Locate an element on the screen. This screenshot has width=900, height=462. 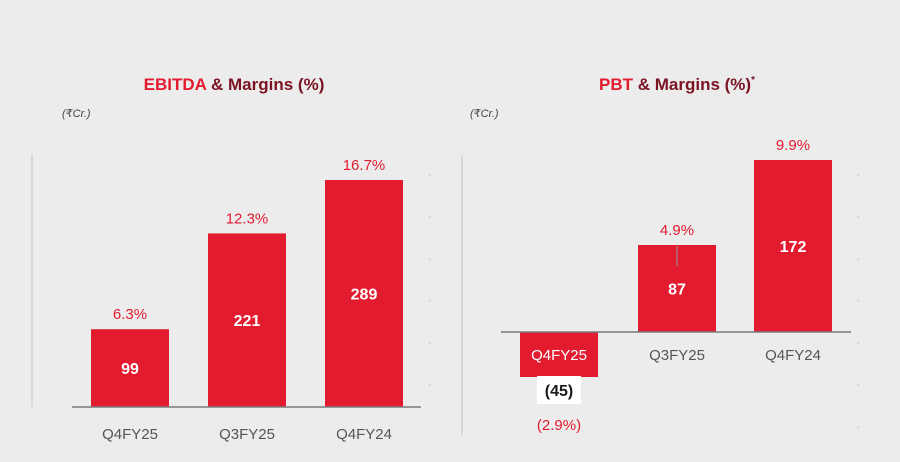
ebitda-value-label: 289 is located at coordinates (364, 295).